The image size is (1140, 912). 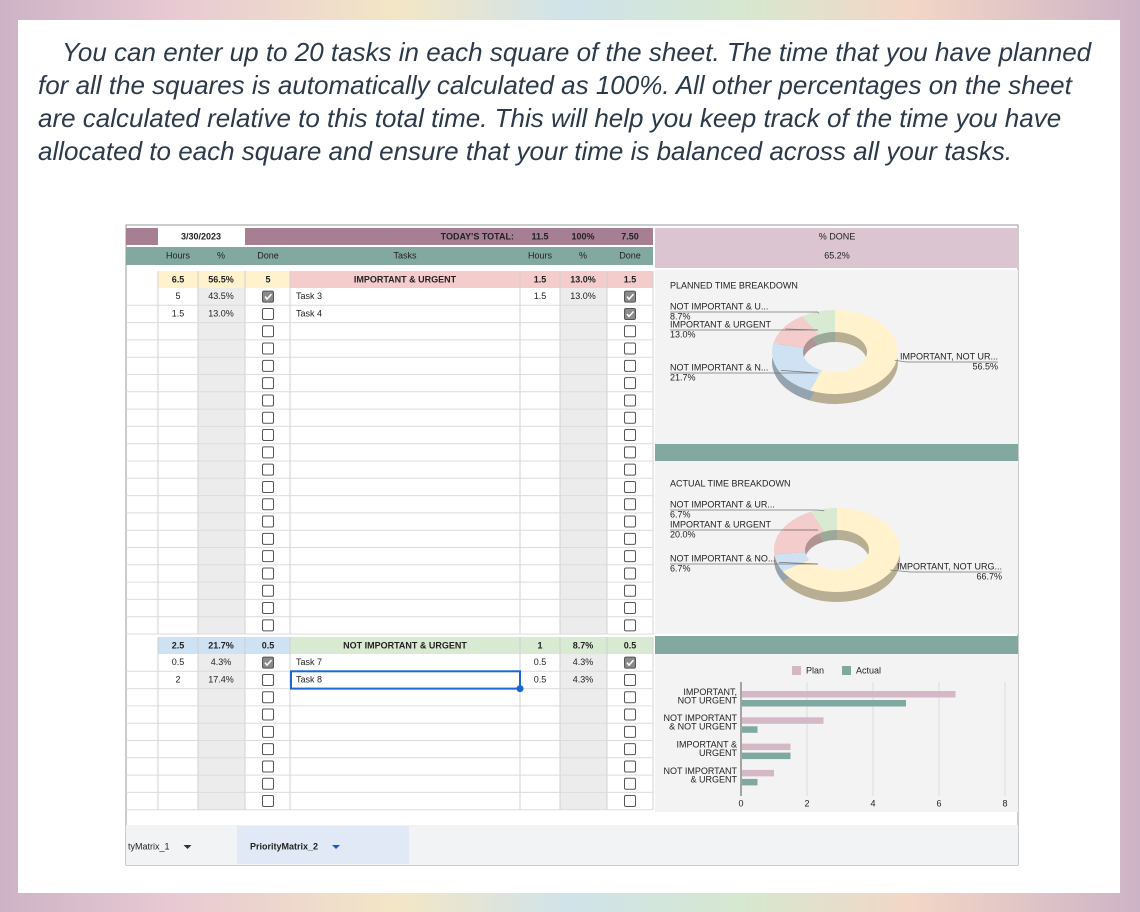 What do you see at coordinates (284, 846) in the screenshot?
I see `sheet-tab: PriorityMatrix_2` at bounding box center [284, 846].